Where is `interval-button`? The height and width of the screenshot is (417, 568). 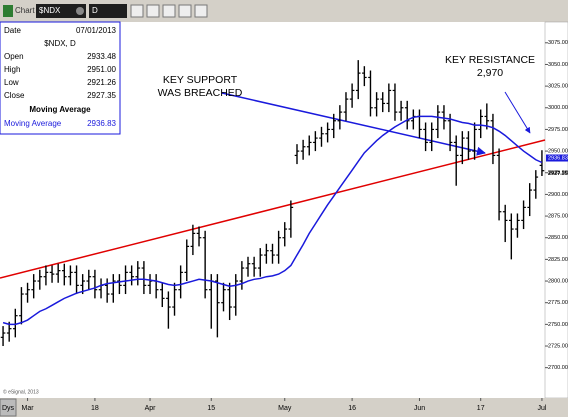 interval-button is located at coordinates (8, 407).